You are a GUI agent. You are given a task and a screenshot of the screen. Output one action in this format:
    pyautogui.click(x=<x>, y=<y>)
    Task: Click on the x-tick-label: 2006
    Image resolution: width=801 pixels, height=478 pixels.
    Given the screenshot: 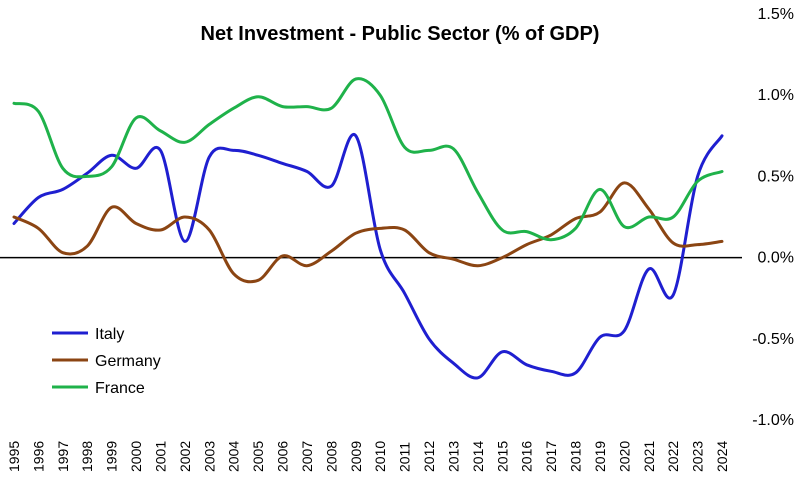 What is the action you would take?
    pyautogui.click(x=283, y=456)
    